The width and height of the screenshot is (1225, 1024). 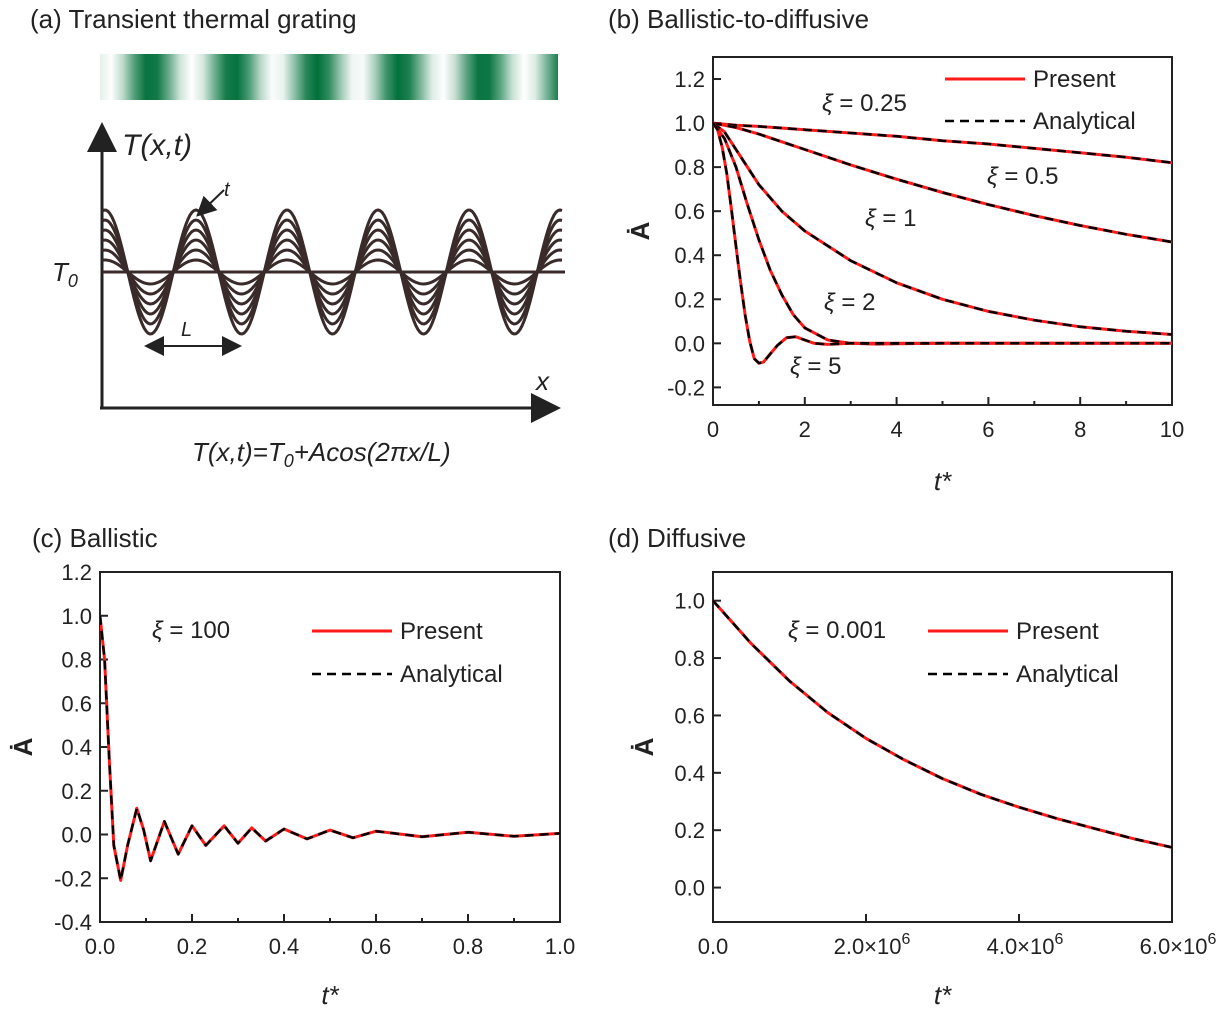 I want to click on panel-d-title: (d) Diffusive, so click(x=677, y=538).